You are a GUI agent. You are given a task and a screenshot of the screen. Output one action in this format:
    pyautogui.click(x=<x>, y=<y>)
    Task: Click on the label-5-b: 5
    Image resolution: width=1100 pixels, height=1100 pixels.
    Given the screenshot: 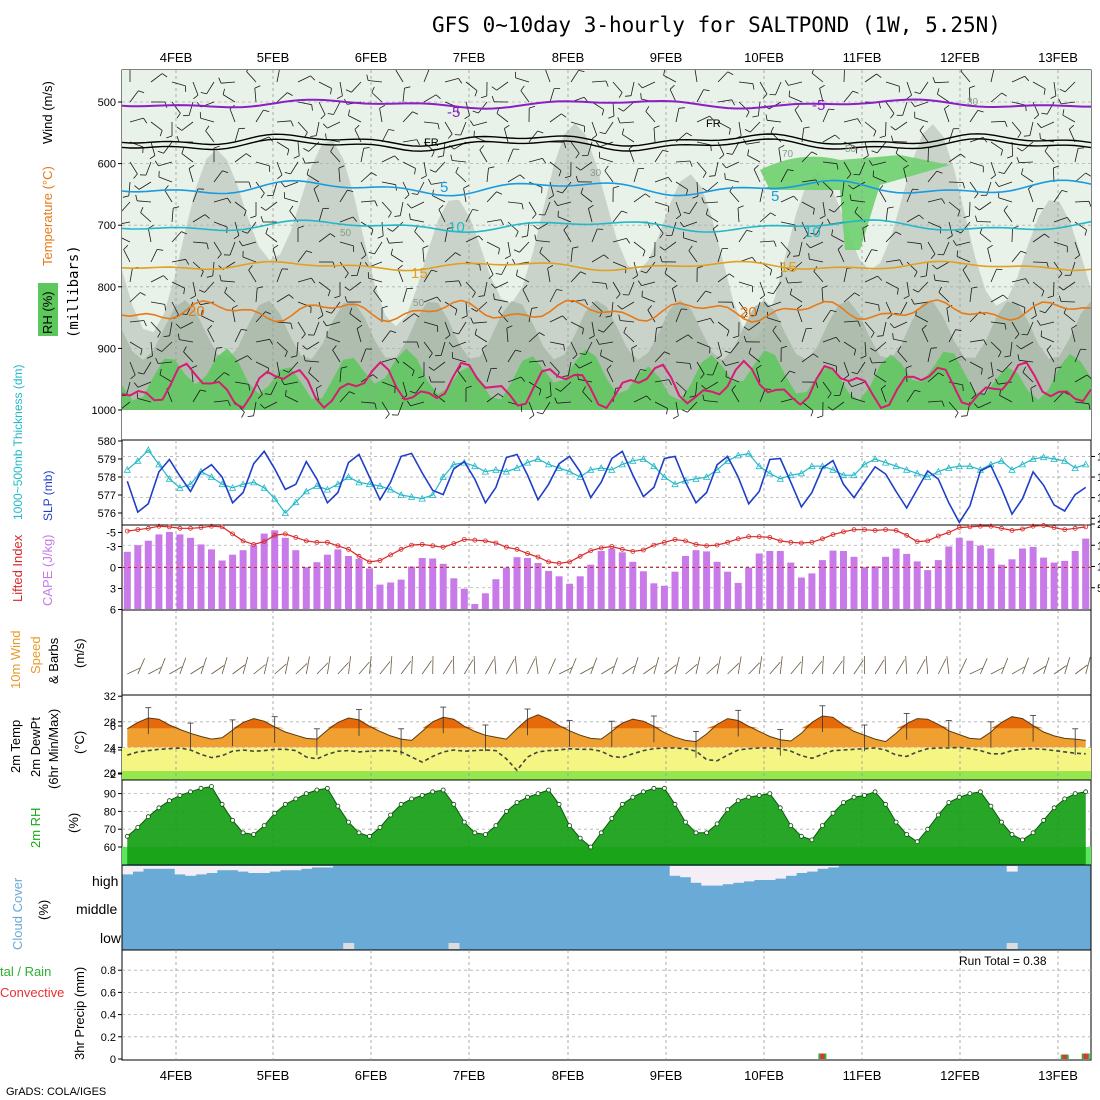 What is the action you would take?
    pyautogui.click(x=775, y=196)
    